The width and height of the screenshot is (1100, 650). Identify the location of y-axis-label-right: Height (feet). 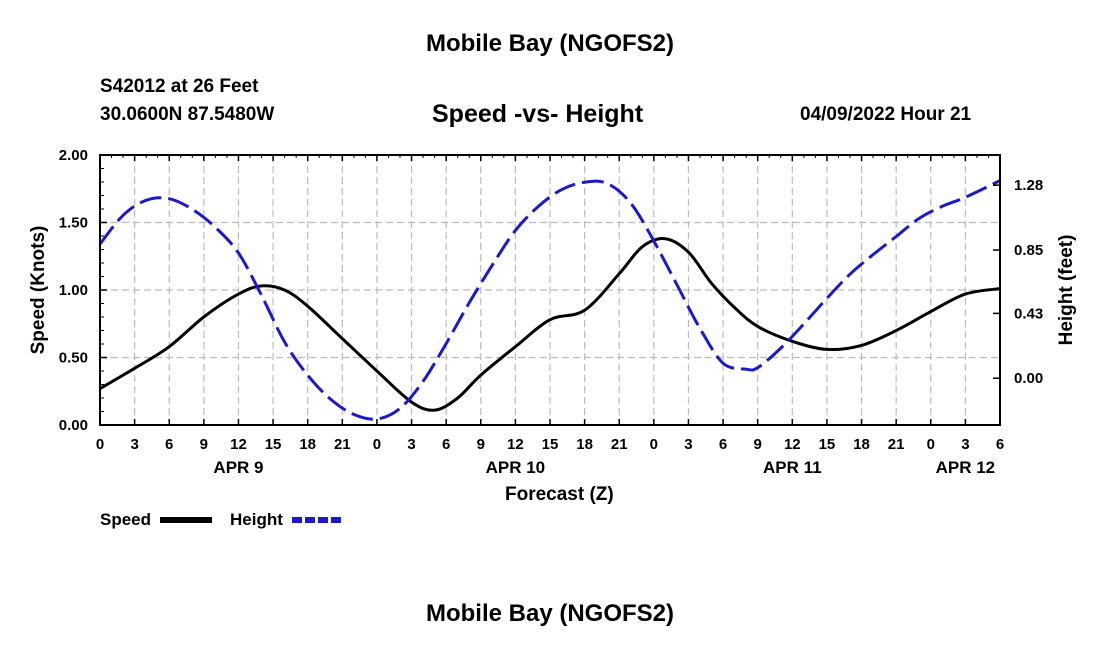
(1066, 290).